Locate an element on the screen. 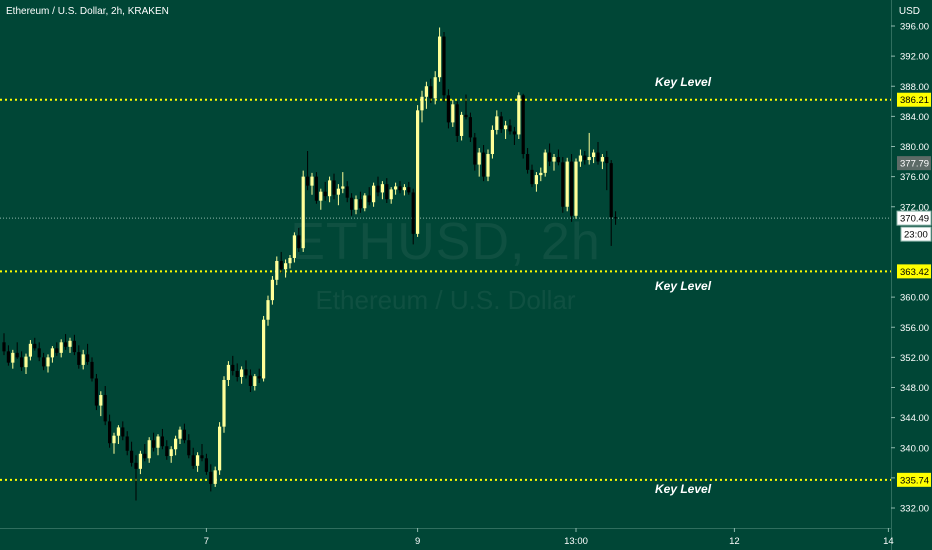 The width and height of the screenshot is (932, 550). y-tick-label: 388.00 is located at coordinates (914, 87).